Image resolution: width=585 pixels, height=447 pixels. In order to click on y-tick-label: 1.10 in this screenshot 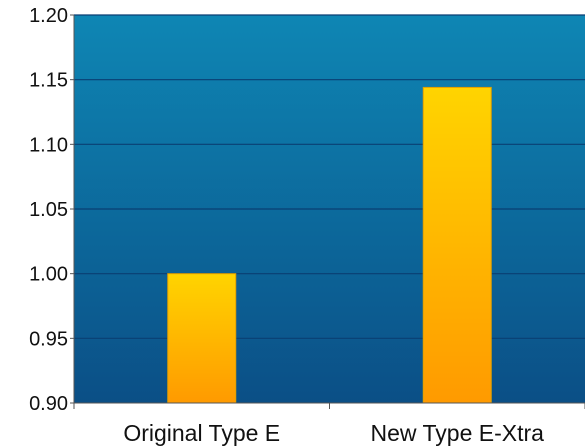, I will do `click(48, 145)`.